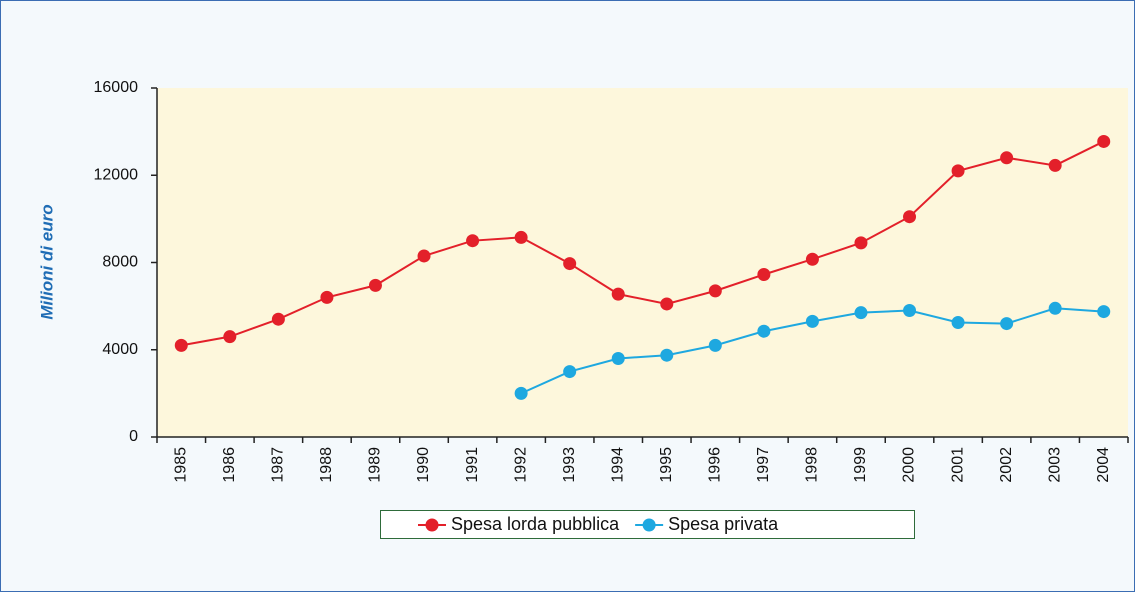  I want to click on y-tick-label: 8000, so click(120, 262).